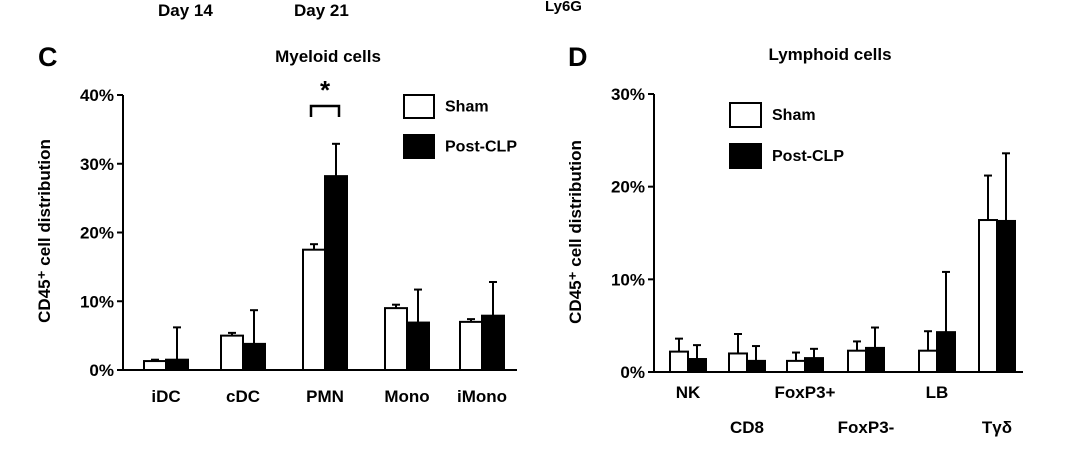  I want to click on bar-sham-nk, so click(679, 362).